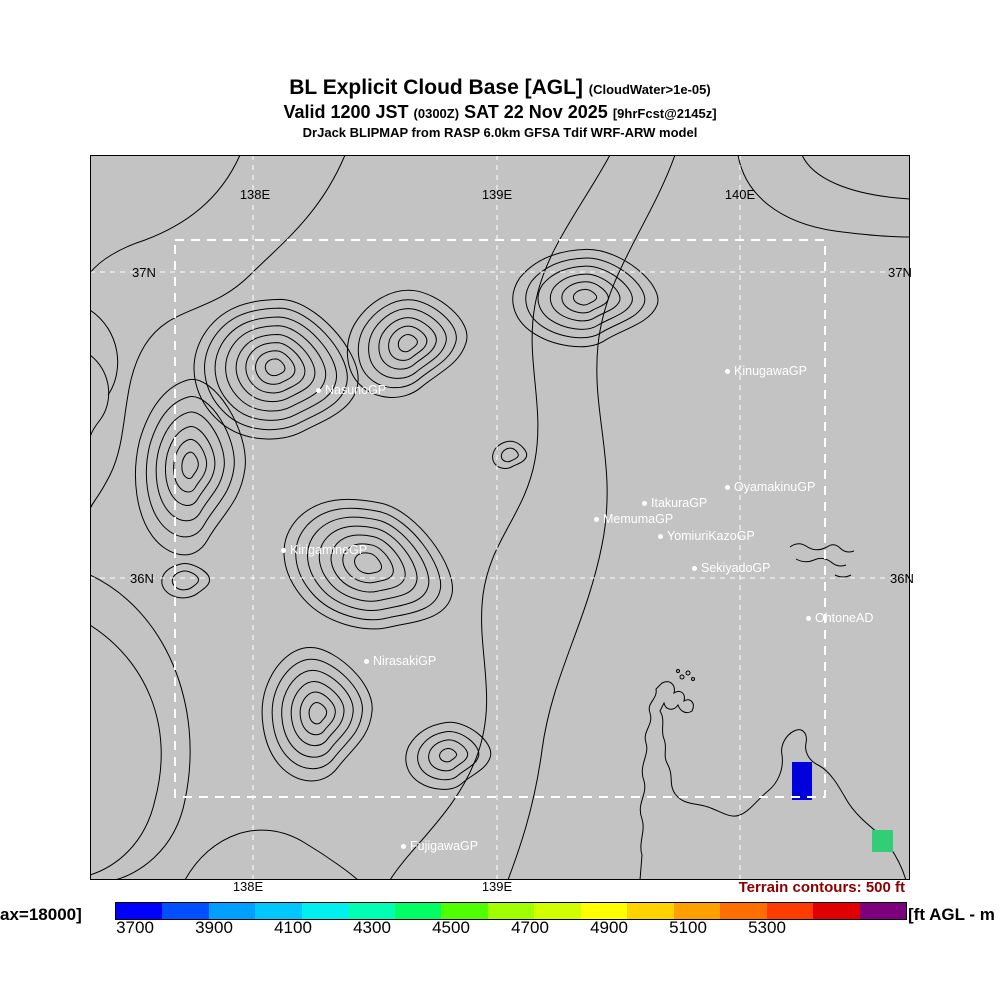  I want to click on site-label: OyamakinuGP, so click(770, 487).